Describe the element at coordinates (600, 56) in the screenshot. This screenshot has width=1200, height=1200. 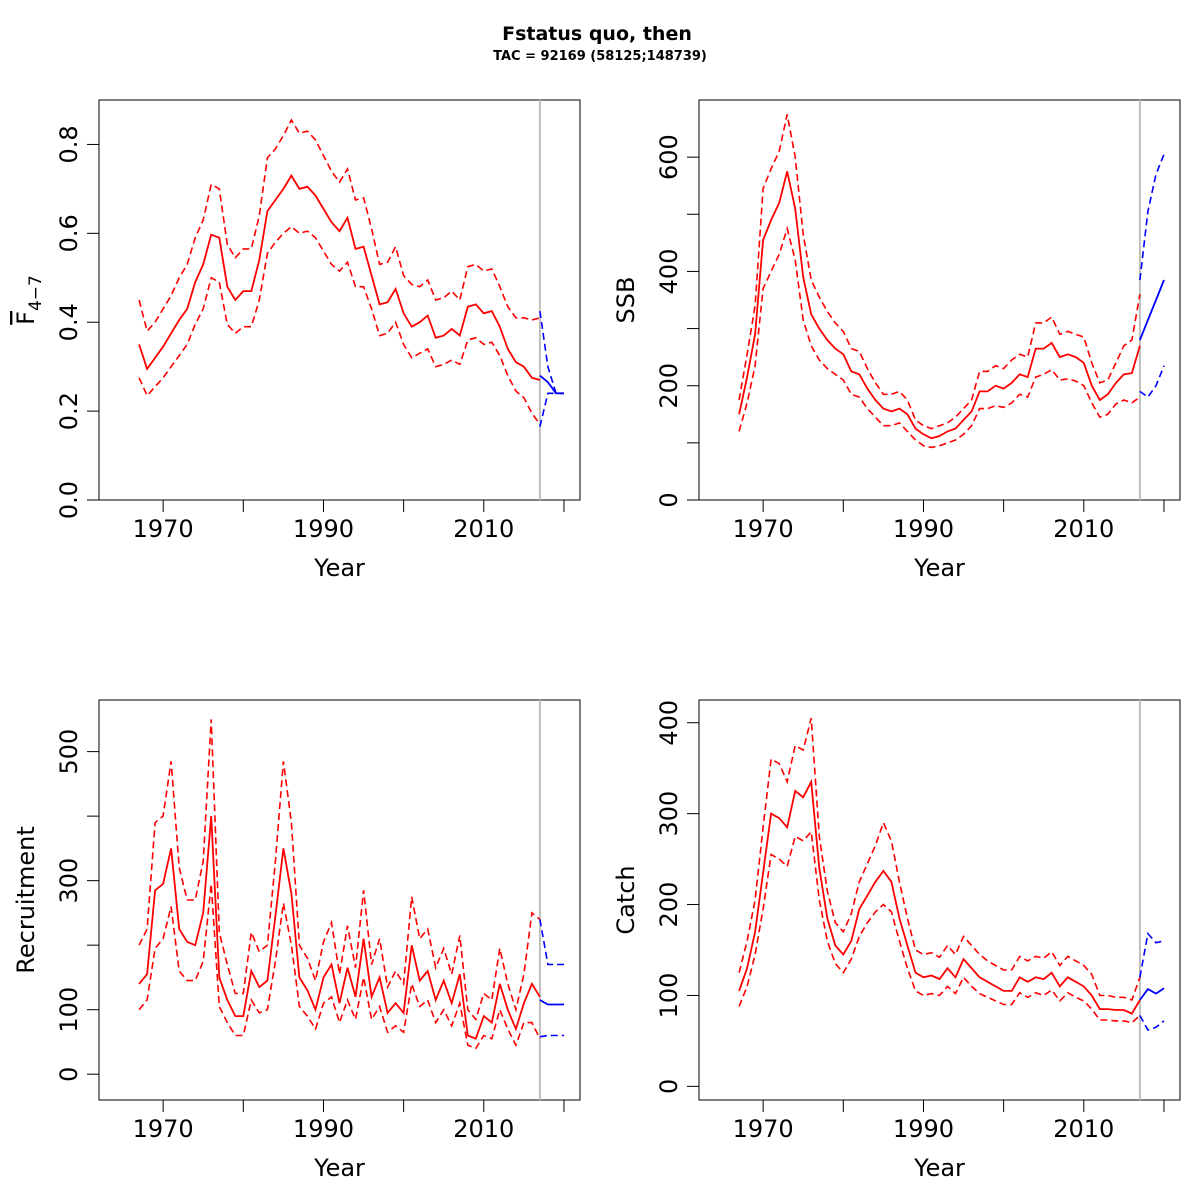
I see `figure-subtitle: TAC = 92169 (58125;148739)` at that location.